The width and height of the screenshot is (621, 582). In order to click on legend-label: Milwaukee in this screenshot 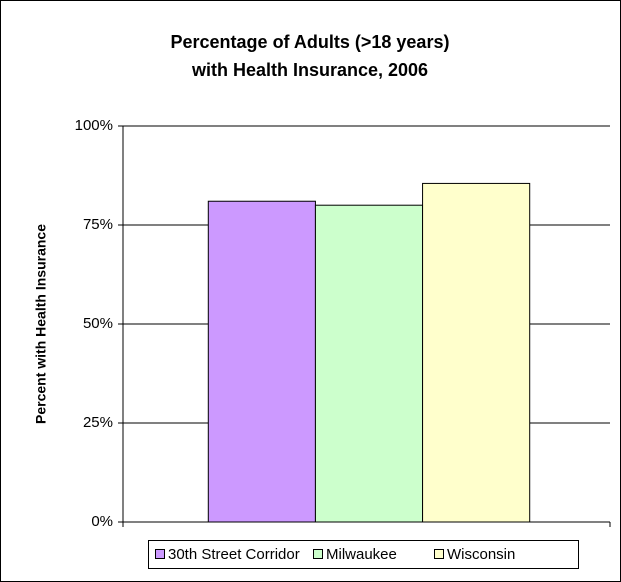, I will do `click(361, 554)`.